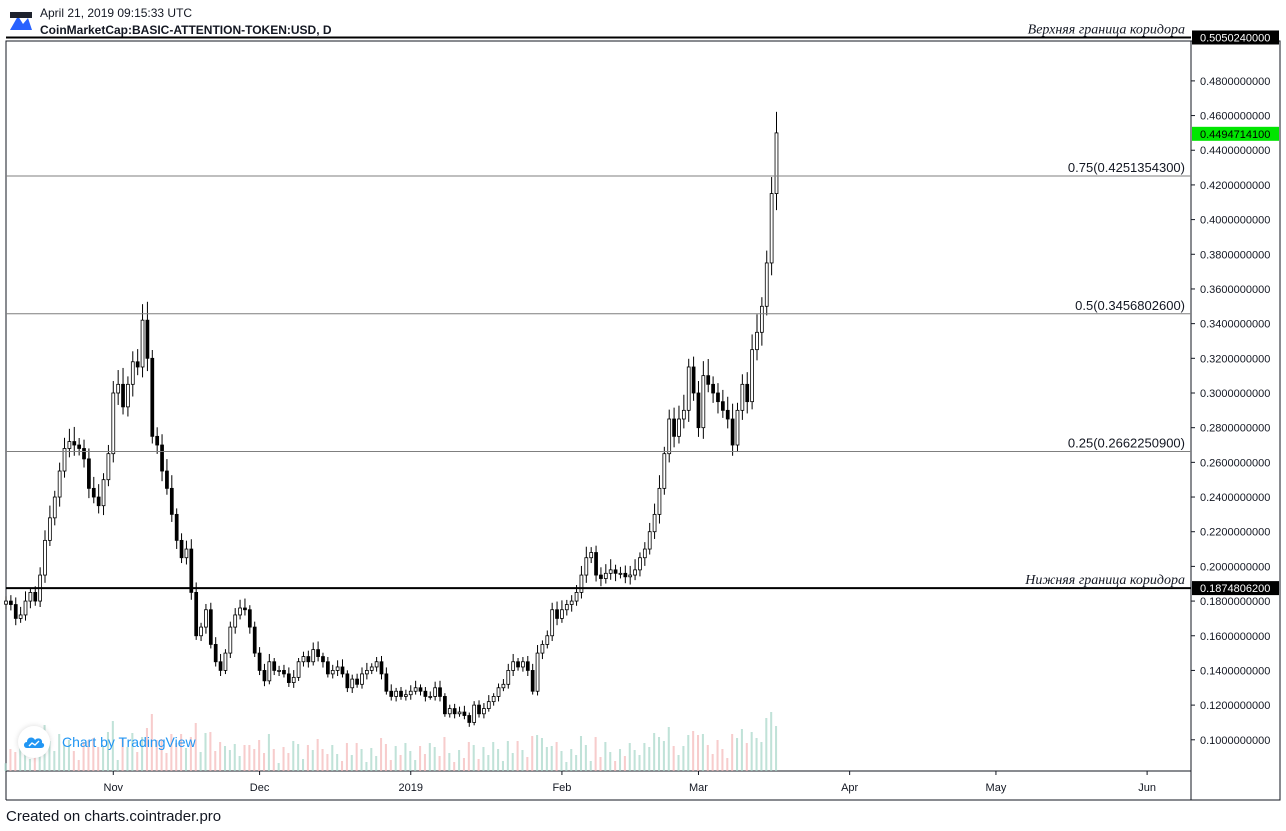  I want to click on footer-credit: Created on charts.cointrader.pro, so click(114, 816).